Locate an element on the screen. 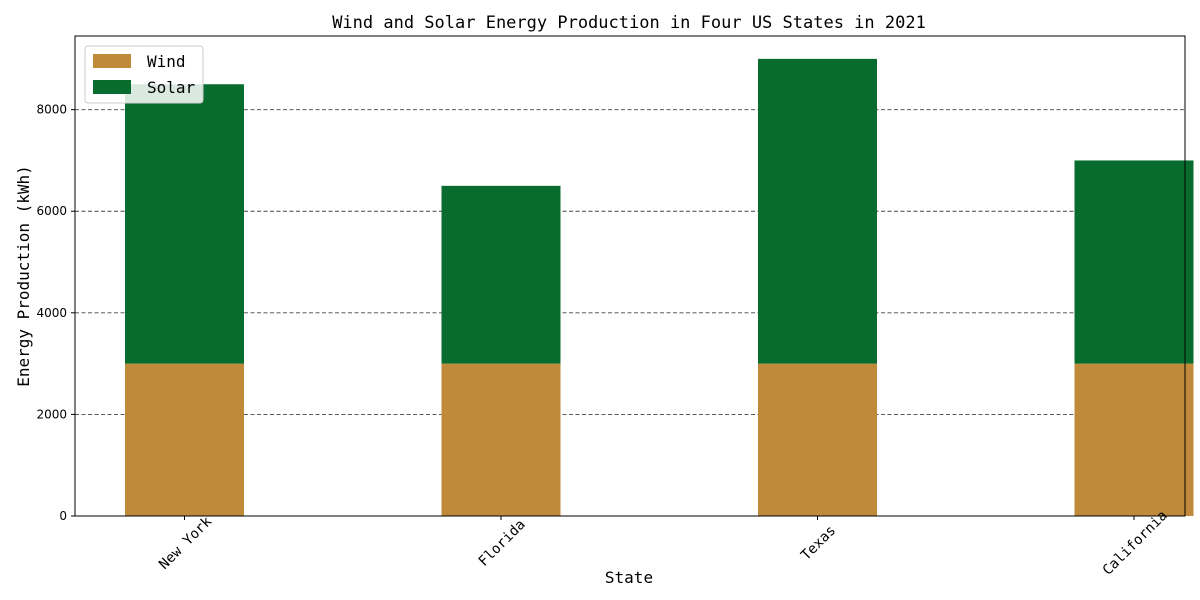 The height and width of the screenshot is (600, 1200). x-tick-label: California is located at coordinates (1135, 543).